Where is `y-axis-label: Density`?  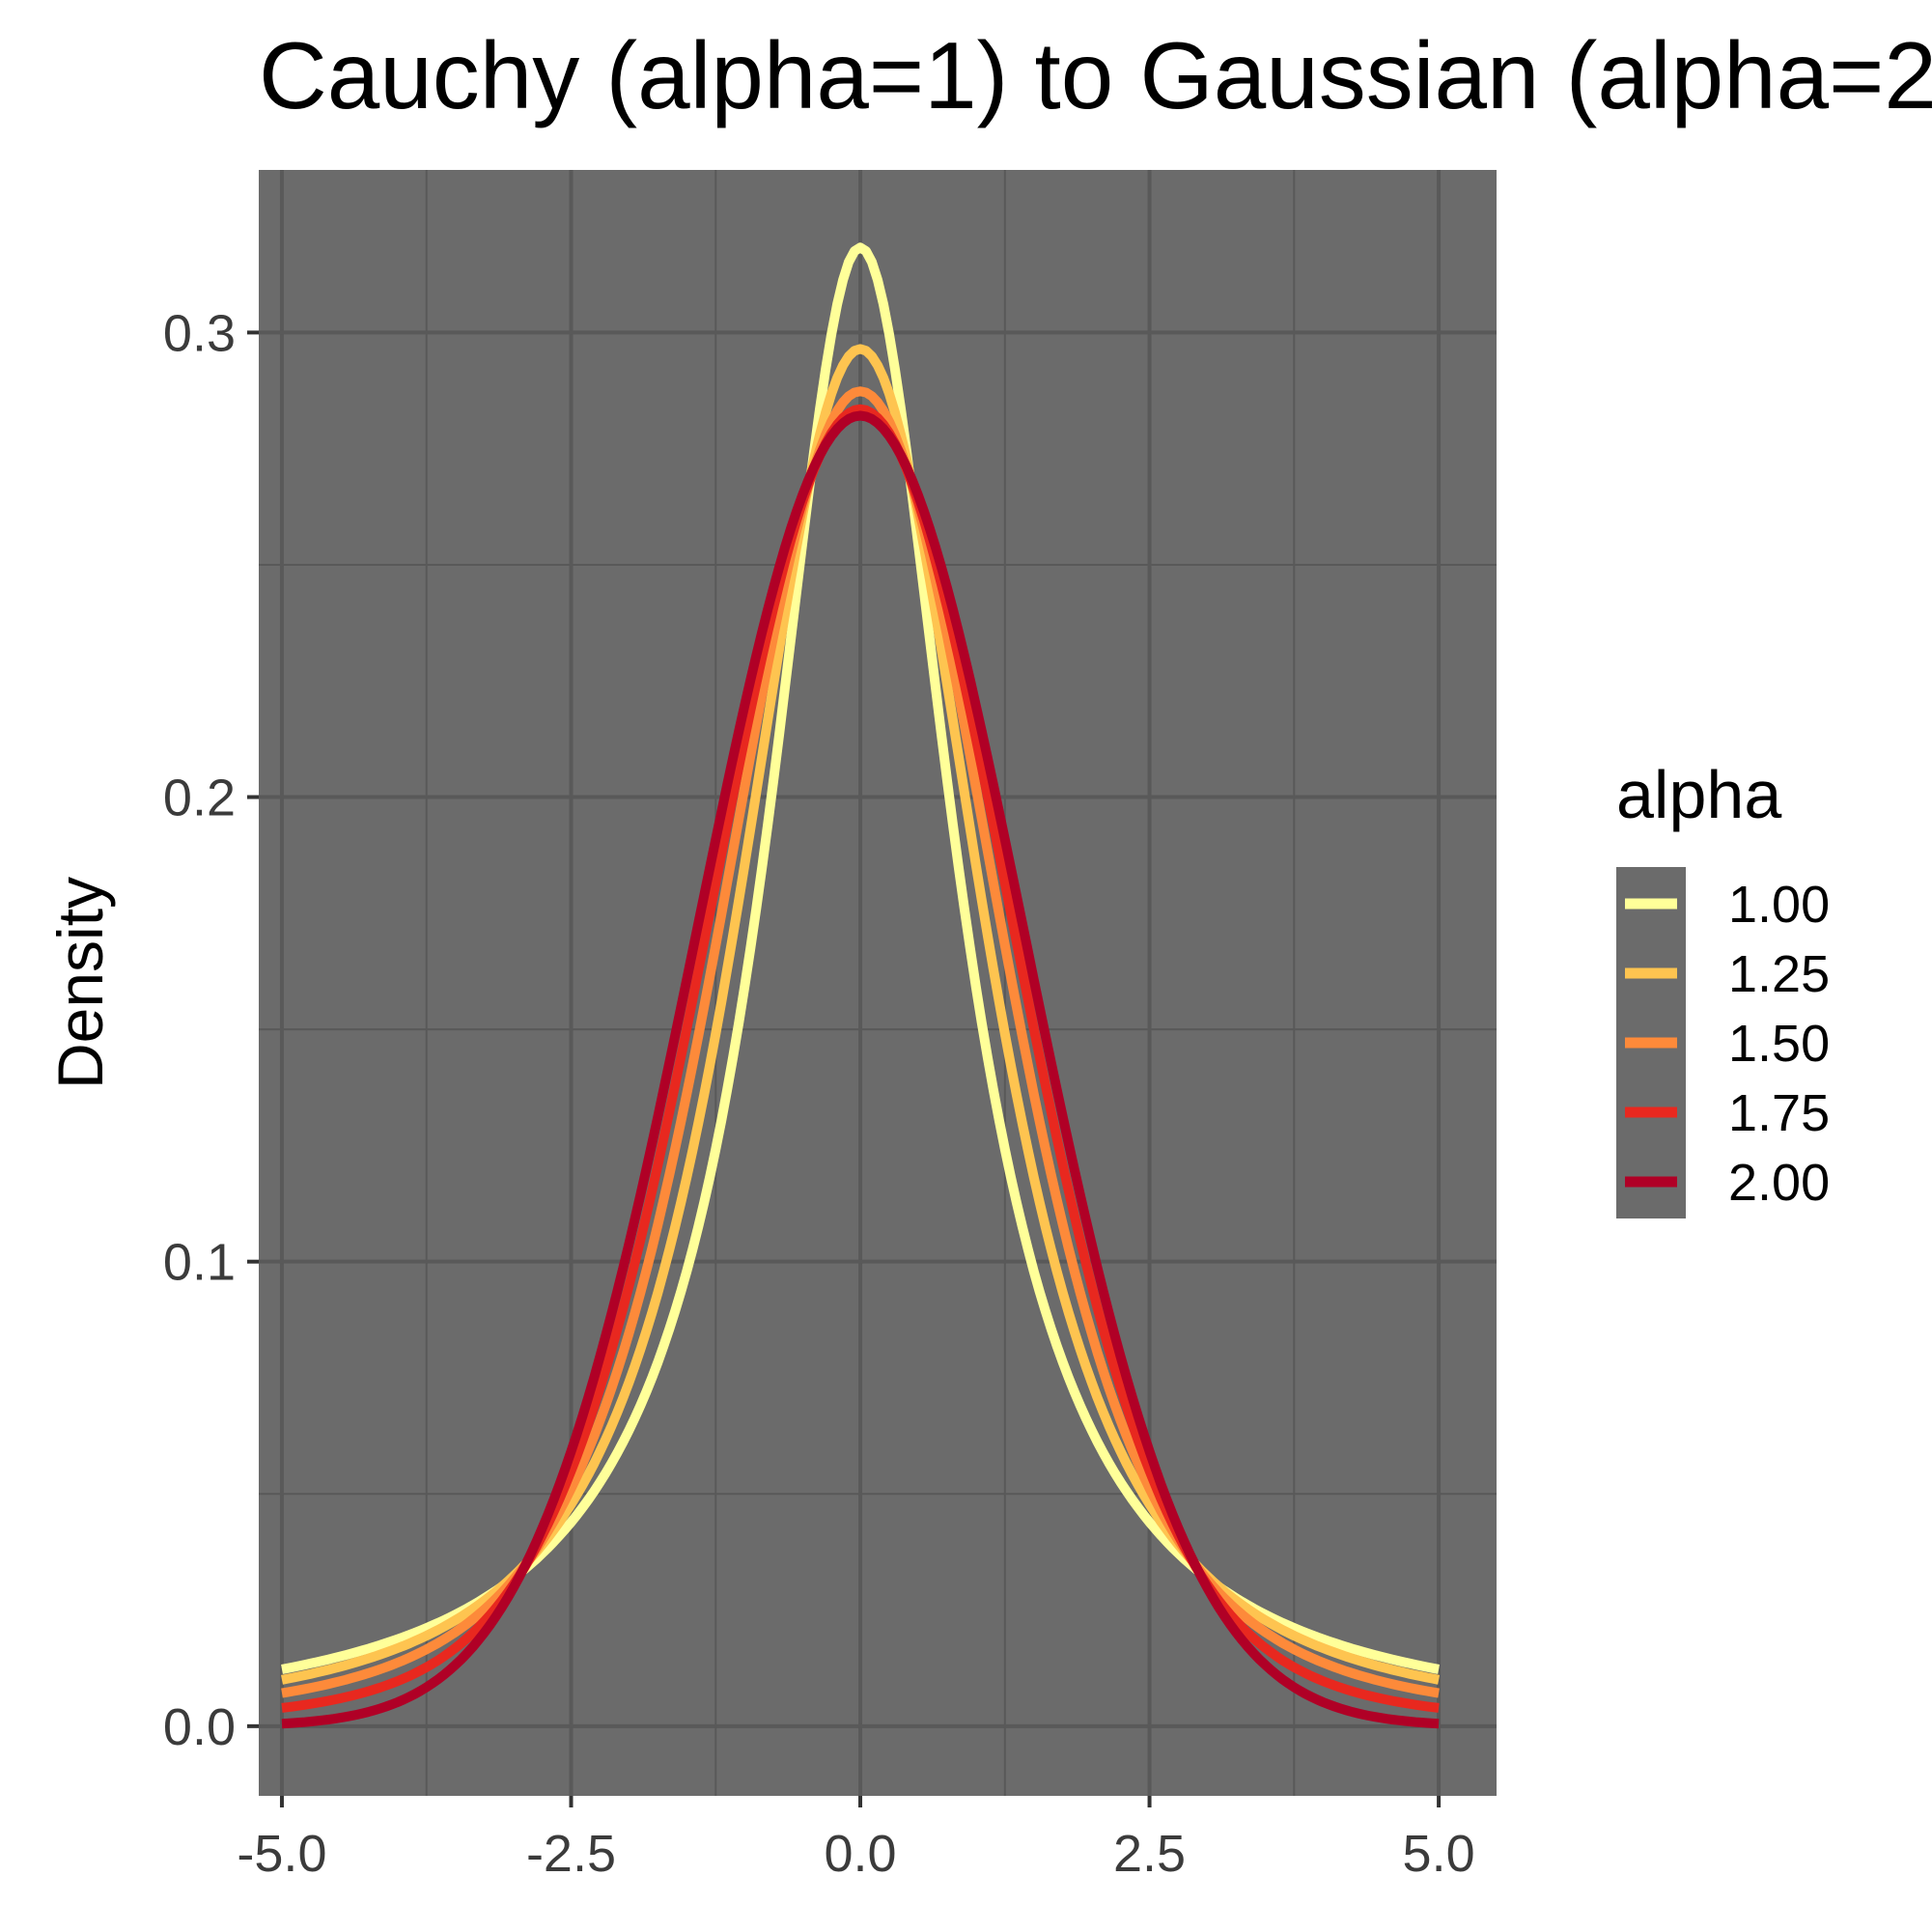
y-axis-label: Density is located at coordinates (80, 983).